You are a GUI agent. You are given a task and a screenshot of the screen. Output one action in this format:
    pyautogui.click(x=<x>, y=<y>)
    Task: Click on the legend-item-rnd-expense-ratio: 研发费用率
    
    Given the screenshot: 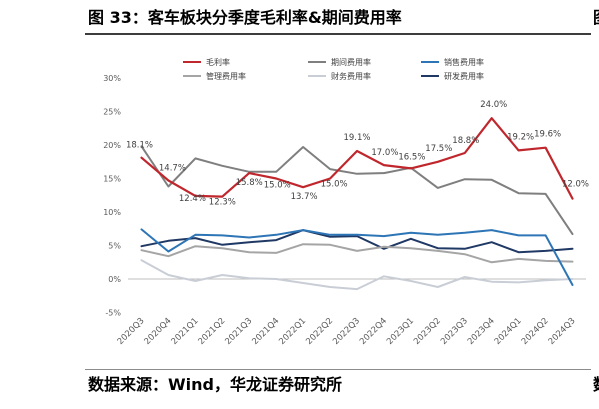 What is the action you would take?
    pyautogui.click(x=452, y=76)
    